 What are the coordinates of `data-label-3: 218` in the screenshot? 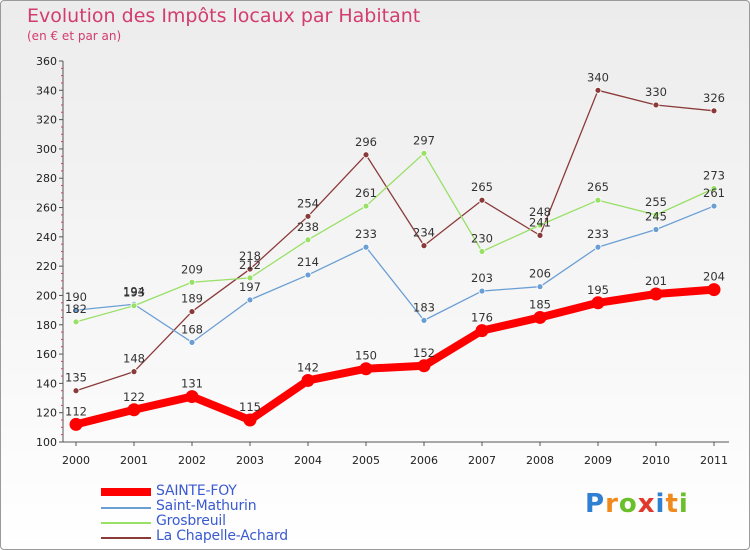 It's located at (250, 256).